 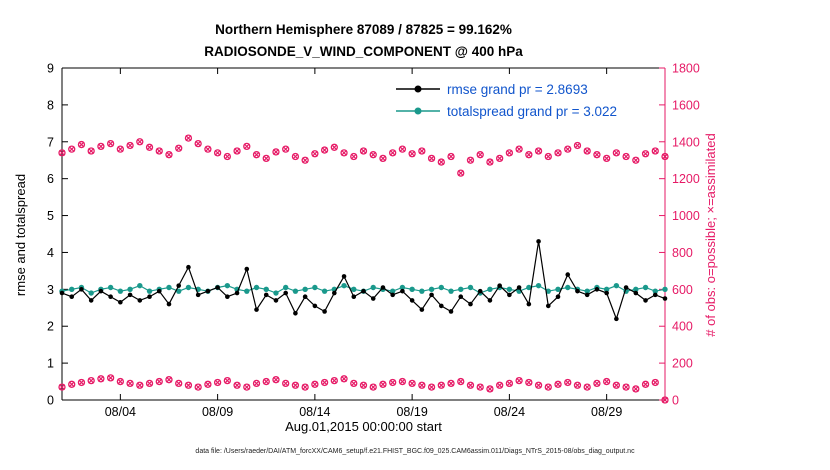 What do you see at coordinates (20, 235) in the screenshot?
I see `left-axis-label: rmse and totalspread` at bounding box center [20, 235].